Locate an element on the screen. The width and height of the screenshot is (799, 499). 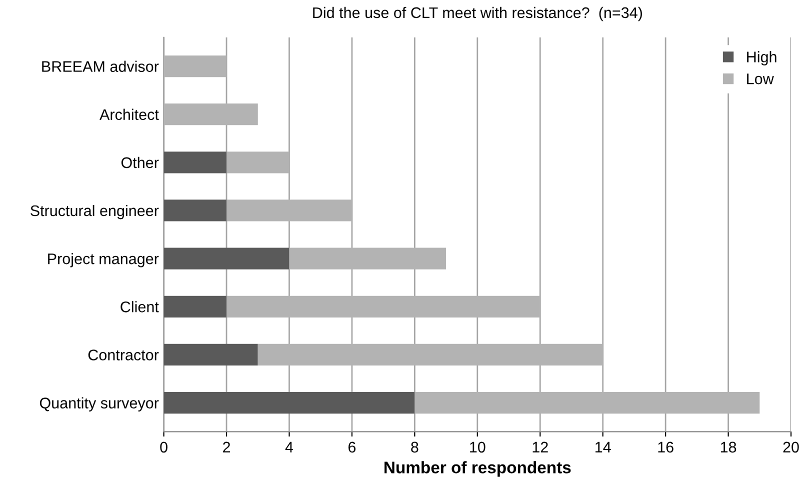
x-axis-title: Number of respondents is located at coordinates (477, 469).